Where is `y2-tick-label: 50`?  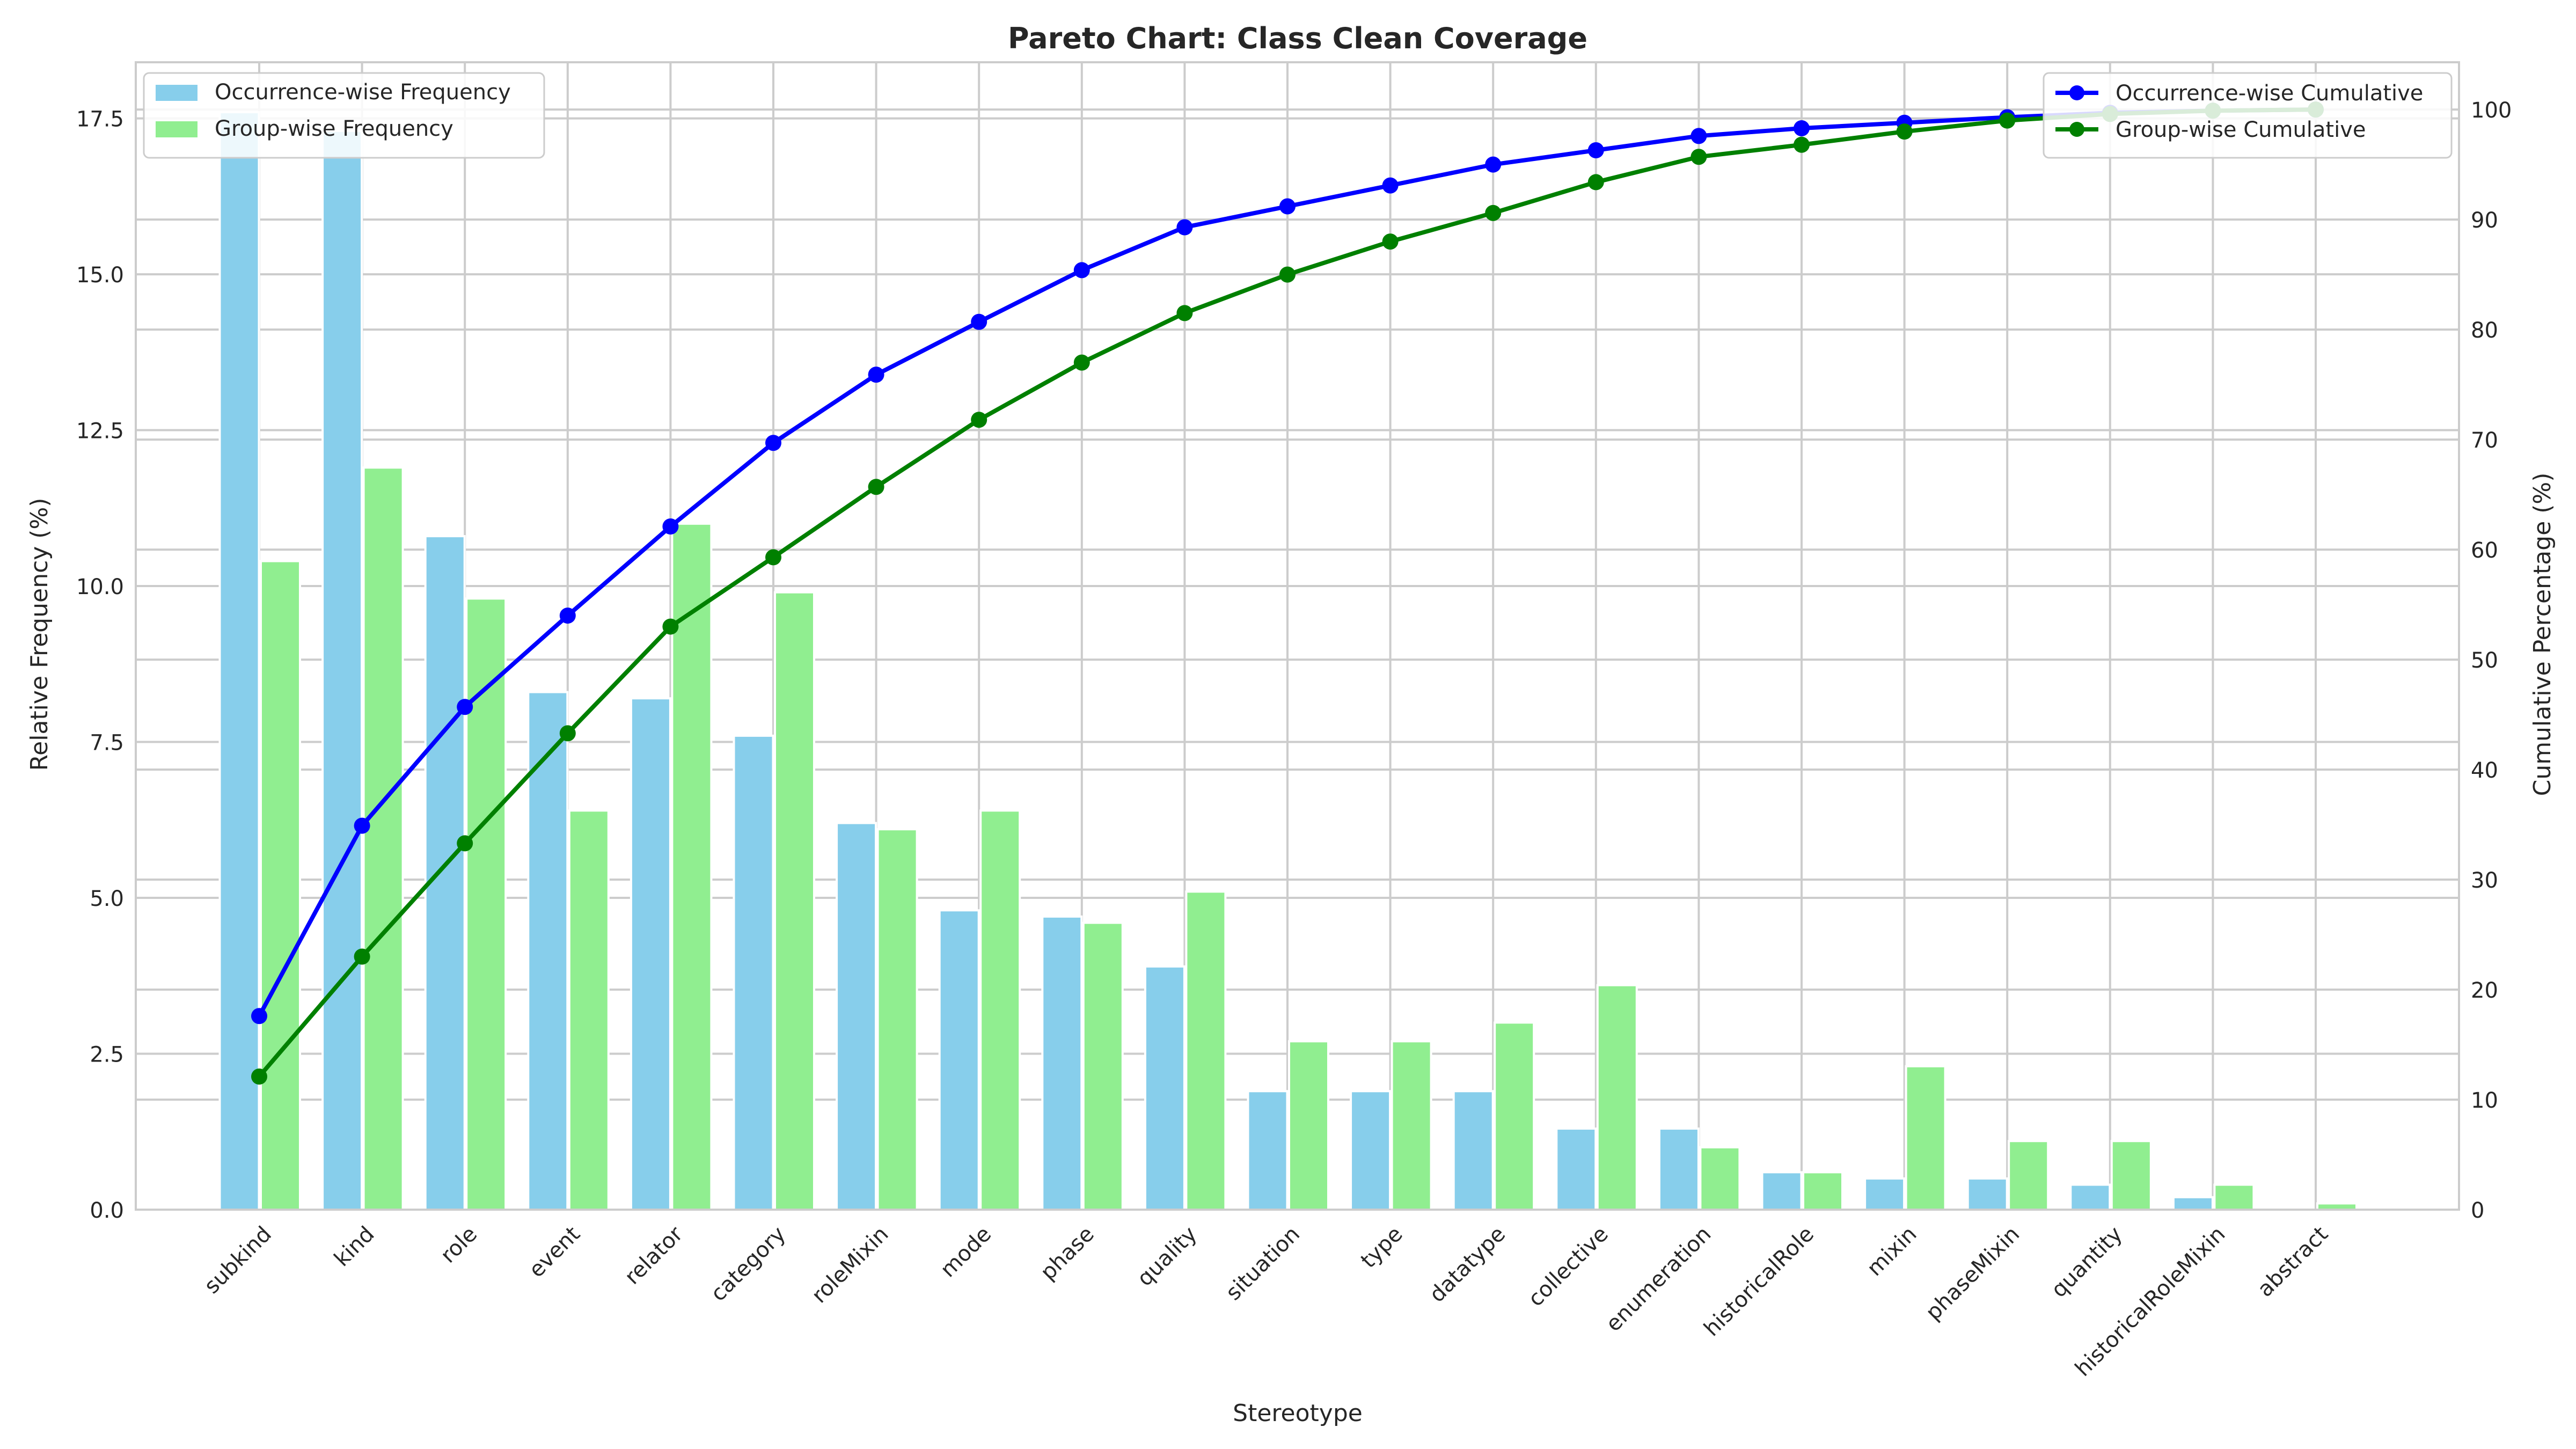 y2-tick-label: 50 is located at coordinates (2484, 660).